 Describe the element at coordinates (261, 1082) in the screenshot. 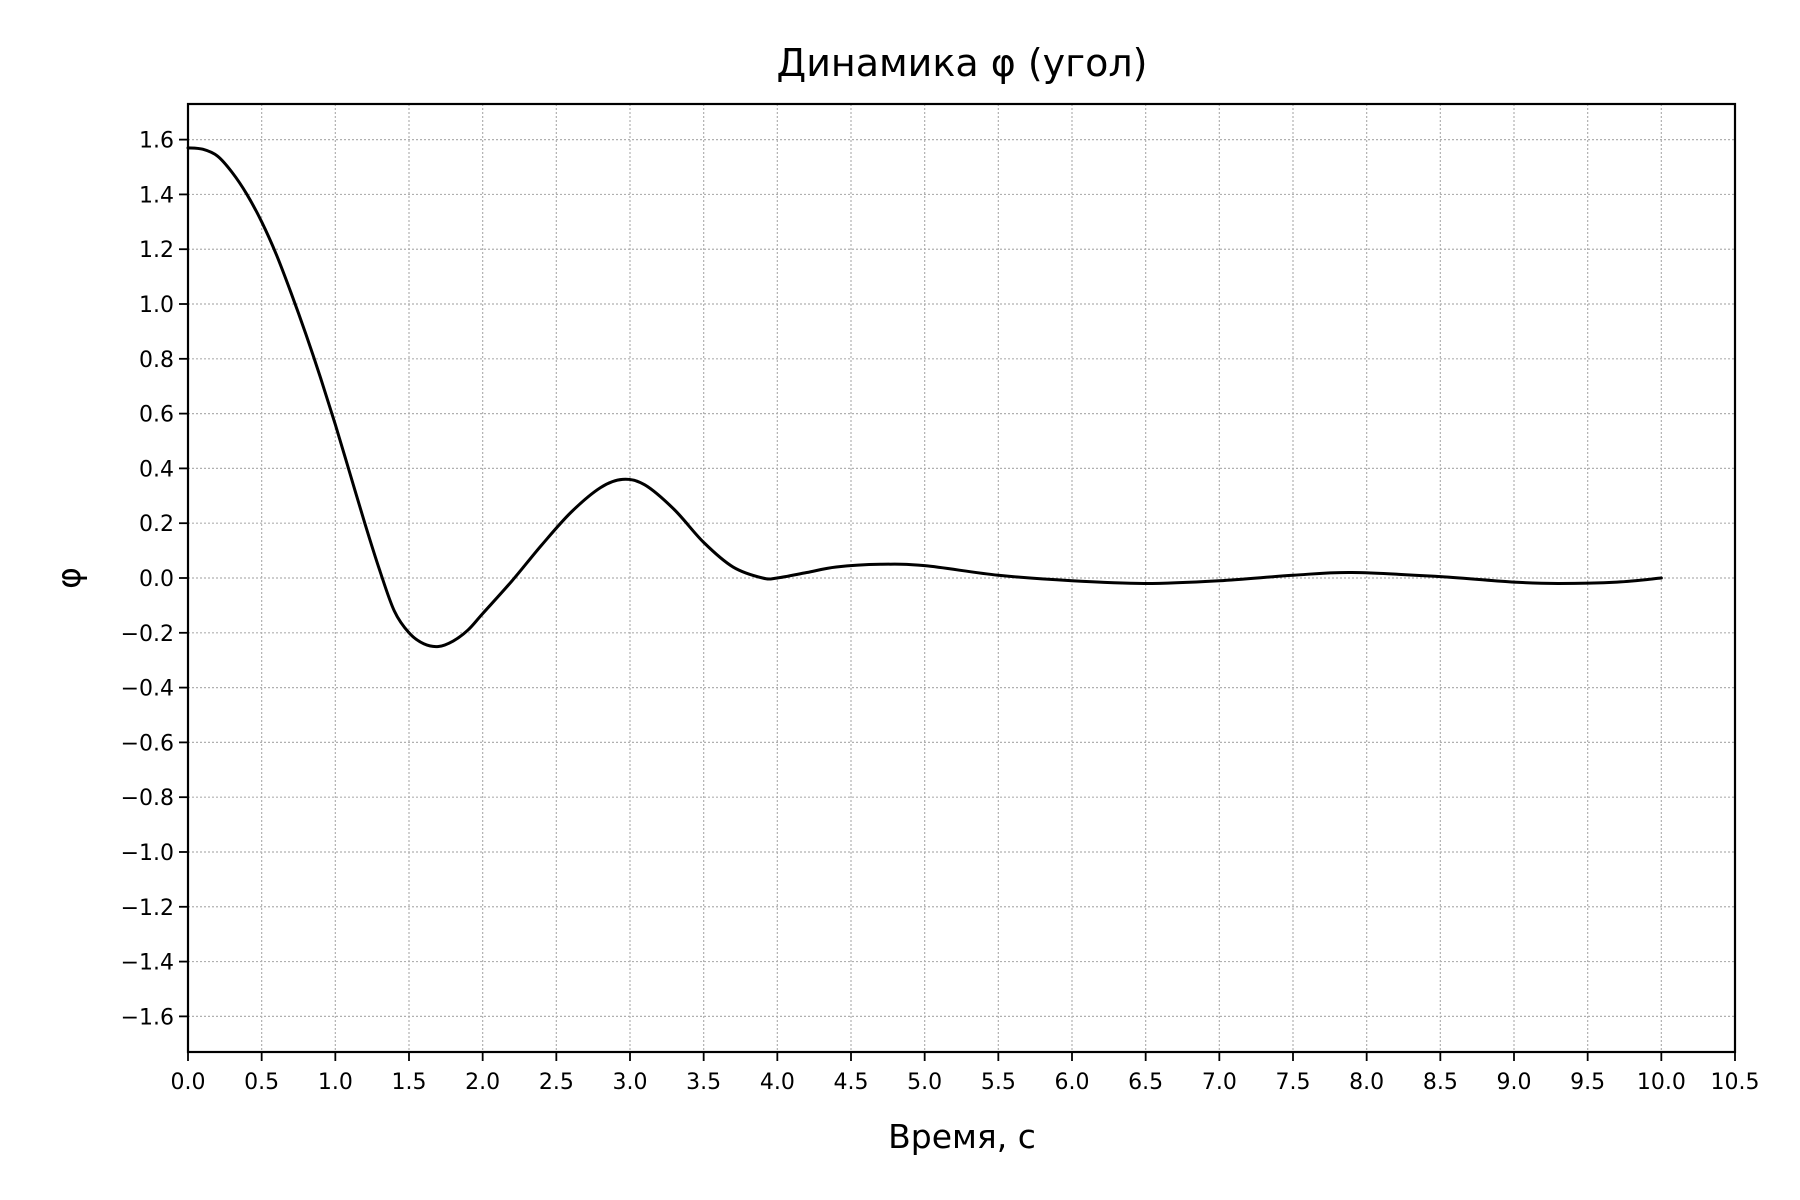

I see `x-tick-label: 0.5` at that location.